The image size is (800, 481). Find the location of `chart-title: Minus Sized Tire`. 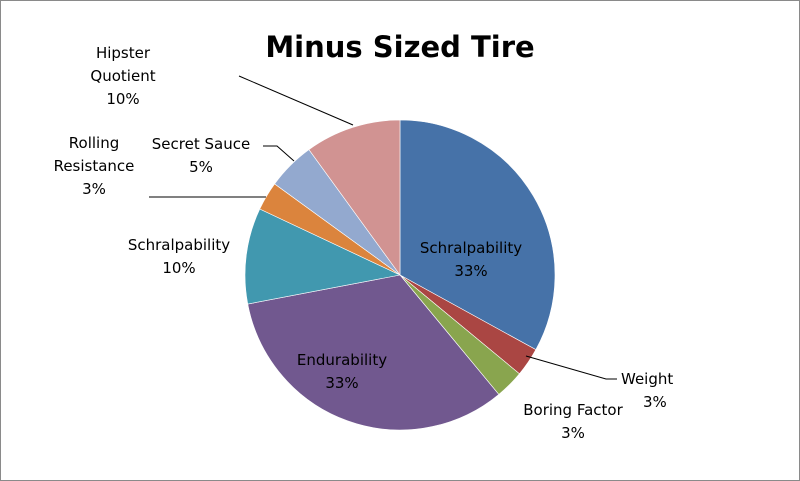

chart-title: Minus Sized Tire is located at coordinates (399, 47).